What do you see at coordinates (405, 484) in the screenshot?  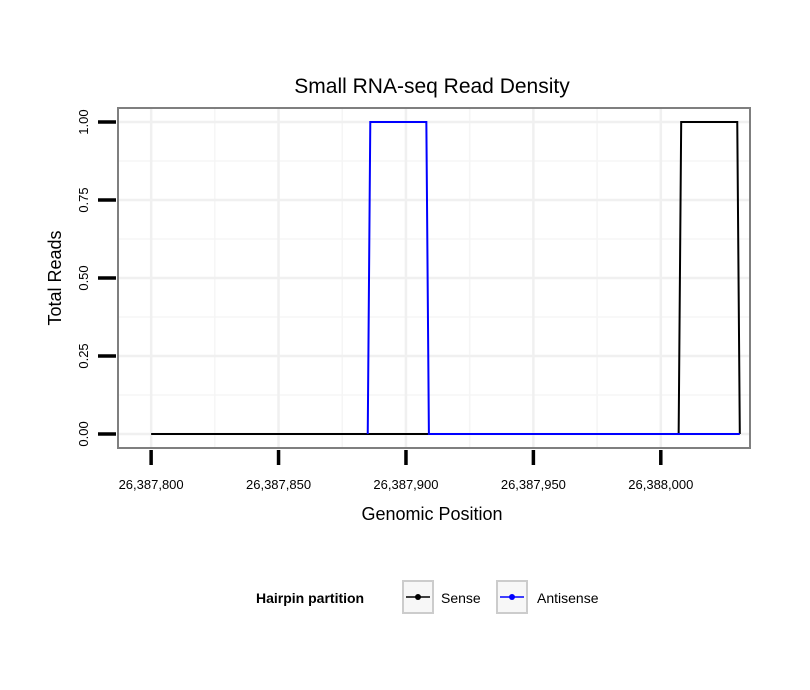 I see `x-tick-label: 26,387,900` at bounding box center [405, 484].